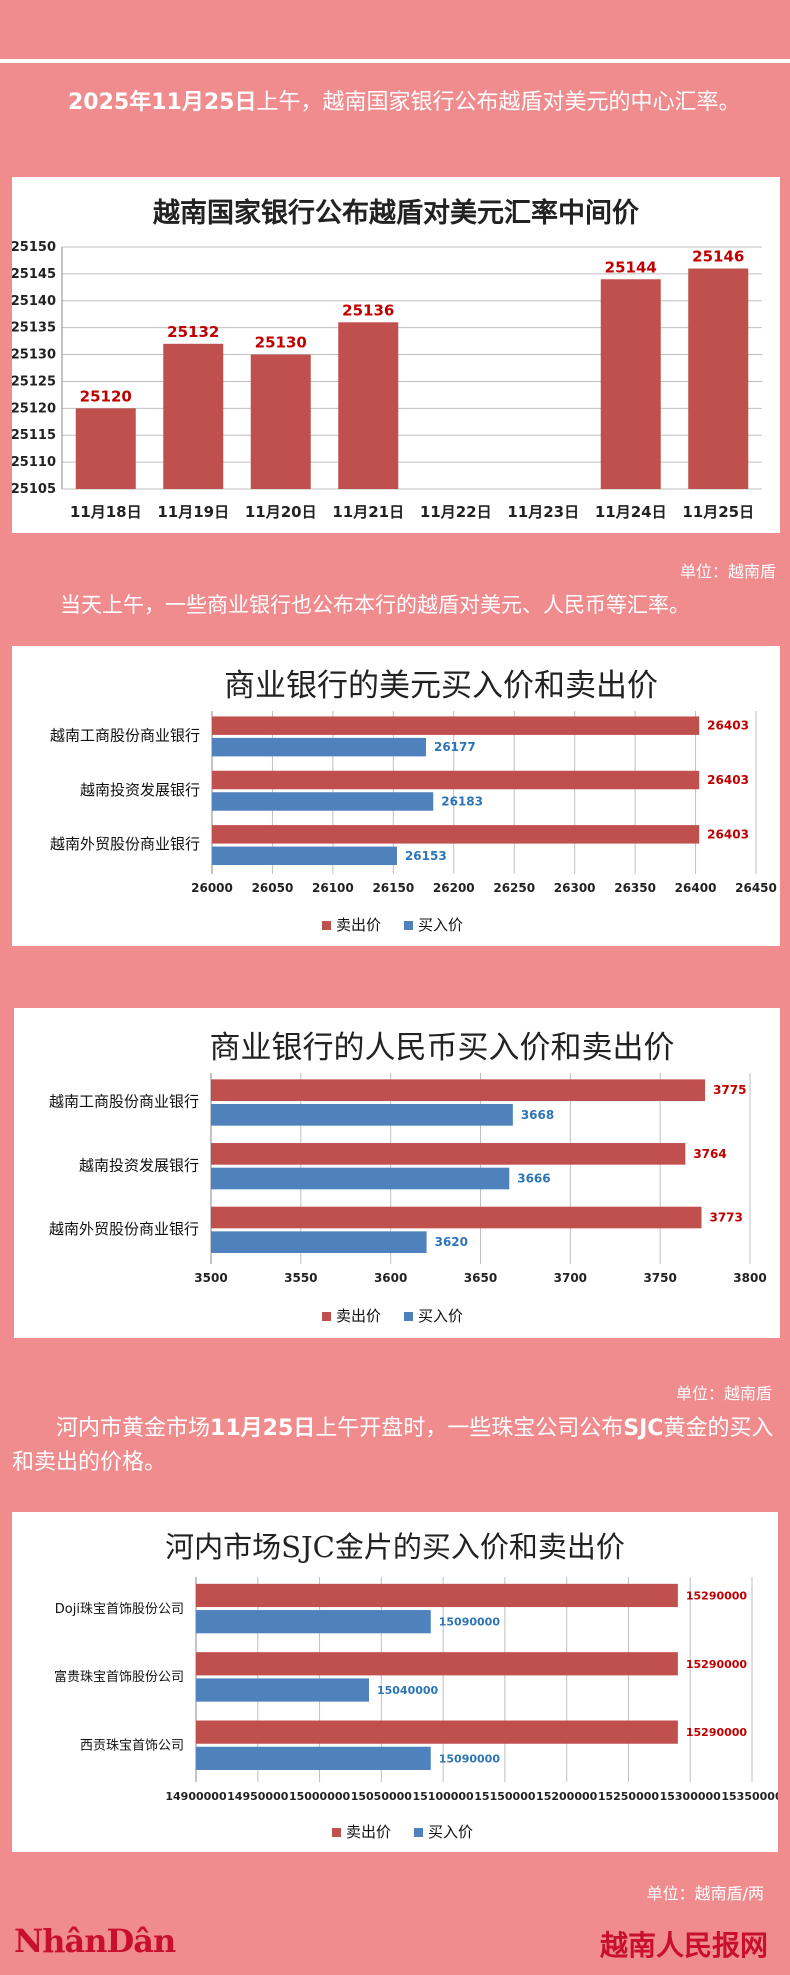  I want to click on unit-label-1: 单位：越南盾, so click(727, 571).